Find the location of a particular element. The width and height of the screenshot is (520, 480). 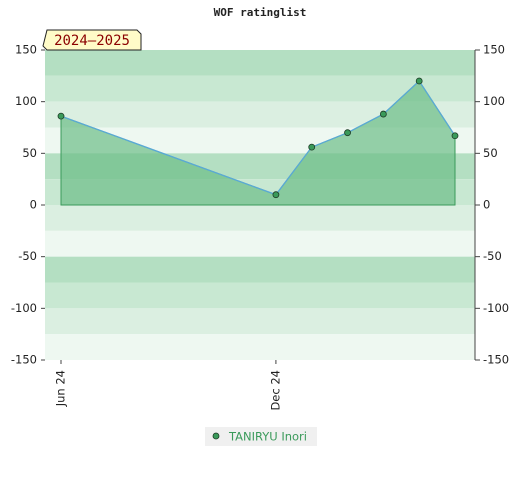

y-tick-label: -100 is located at coordinates (24, 308).